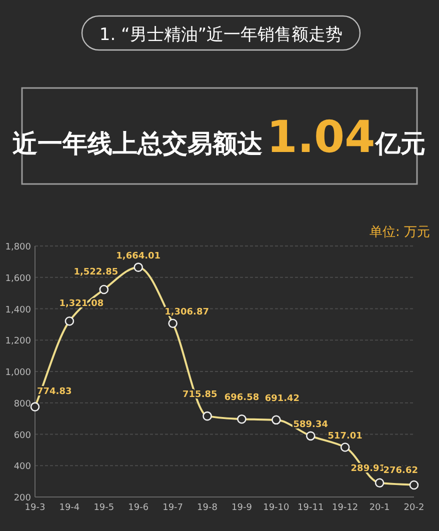 This screenshot has height=531, width=439. What do you see at coordinates (18, 247) in the screenshot?
I see `y-tick-label: 1,800` at bounding box center [18, 247].